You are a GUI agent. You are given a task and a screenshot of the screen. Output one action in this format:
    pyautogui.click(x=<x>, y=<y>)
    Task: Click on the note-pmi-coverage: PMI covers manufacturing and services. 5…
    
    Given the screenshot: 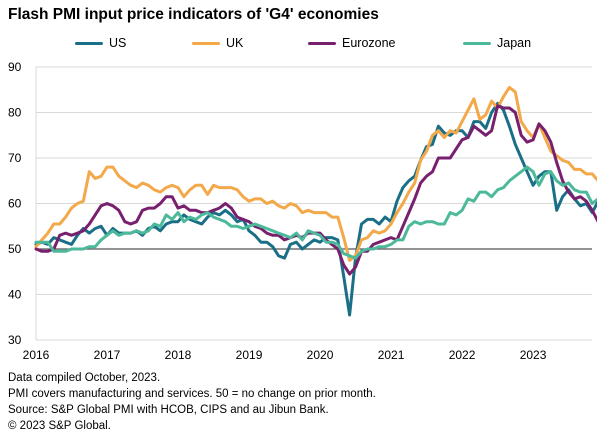 What is the action you would take?
    pyautogui.click(x=192, y=394)
    